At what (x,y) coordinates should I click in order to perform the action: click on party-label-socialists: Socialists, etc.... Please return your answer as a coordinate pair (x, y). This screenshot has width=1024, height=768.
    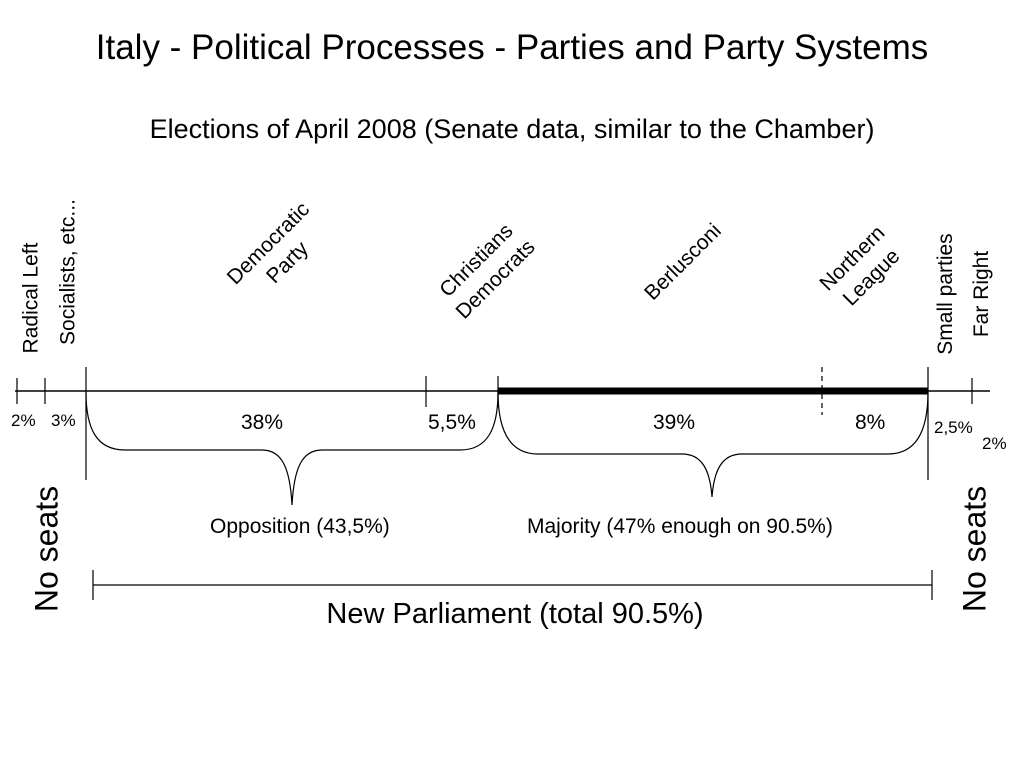
    Looking at the image, I should click on (68, 272).